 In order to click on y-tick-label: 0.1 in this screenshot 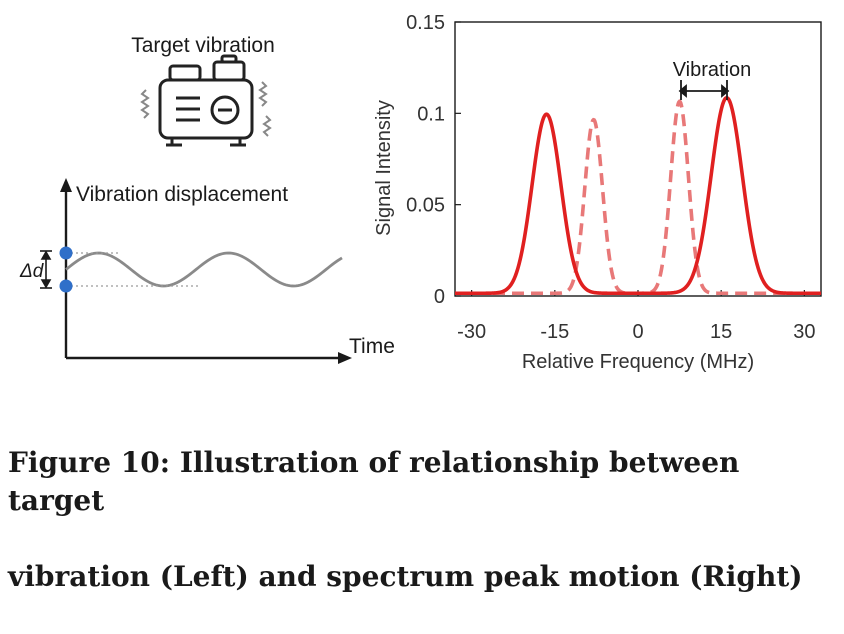, I will do `click(431, 114)`.